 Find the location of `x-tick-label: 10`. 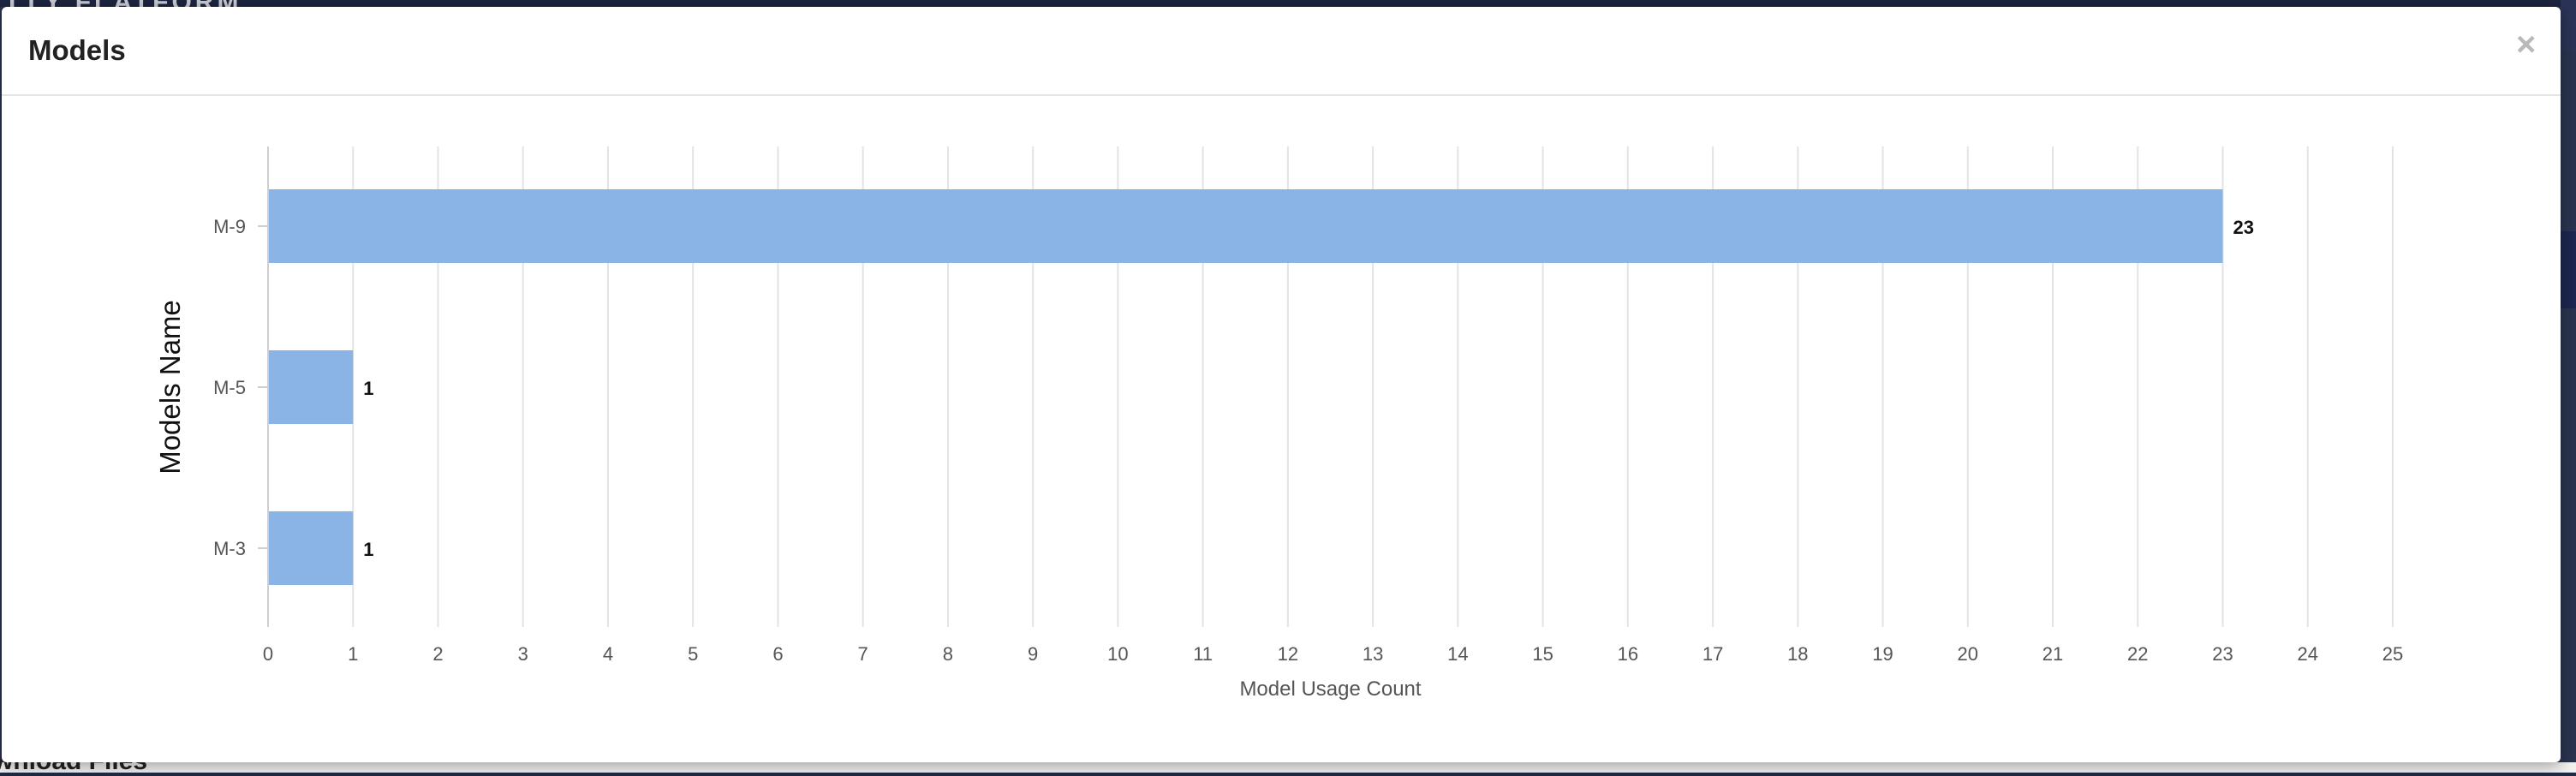

x-tick-label: 10 is located at coordinates (1117, 654).